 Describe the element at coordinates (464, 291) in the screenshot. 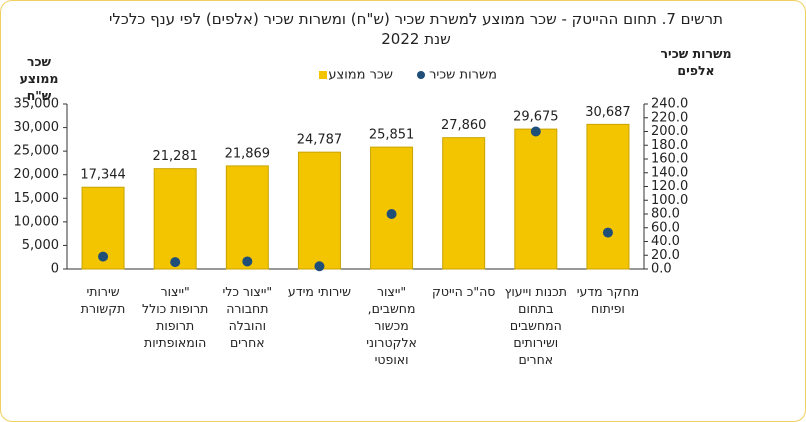

I see `x-tick-label: סה"כ הייטק` at that location.